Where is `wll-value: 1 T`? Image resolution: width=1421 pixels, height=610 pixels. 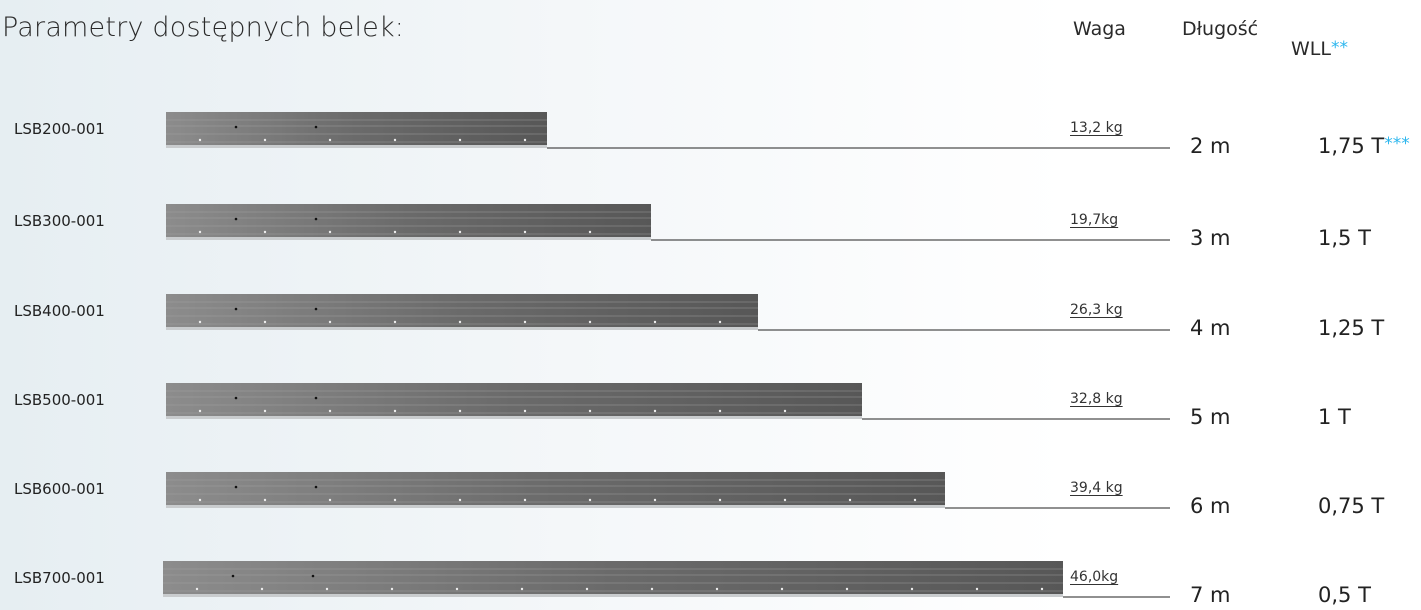 wll-value: 1 T is located at coordinates (1334, 417).